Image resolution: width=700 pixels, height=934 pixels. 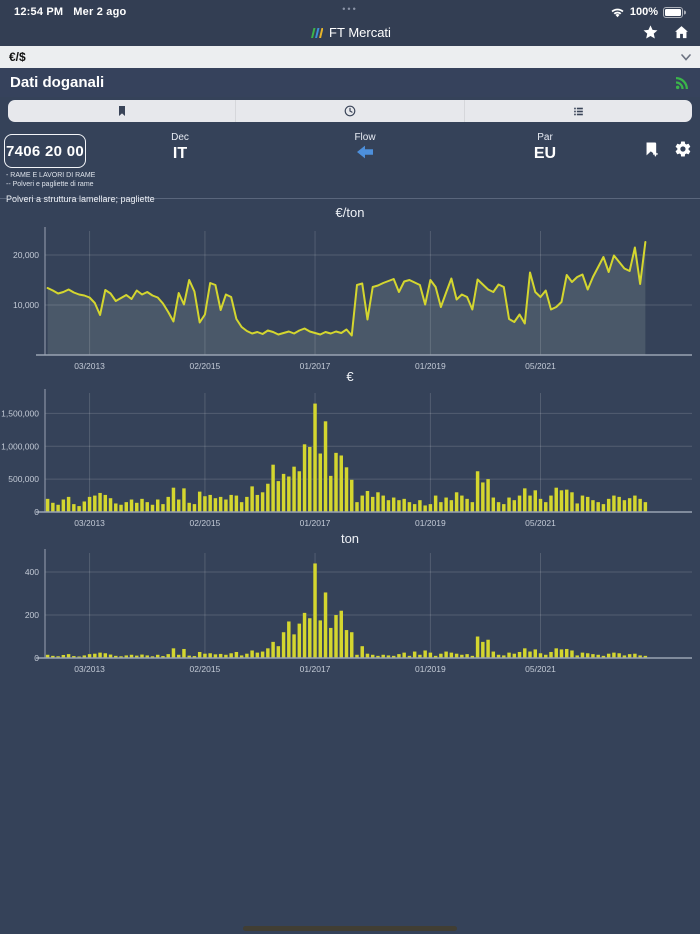 I want to click on section-header: Dati doganali, so click(x=350, y=82).